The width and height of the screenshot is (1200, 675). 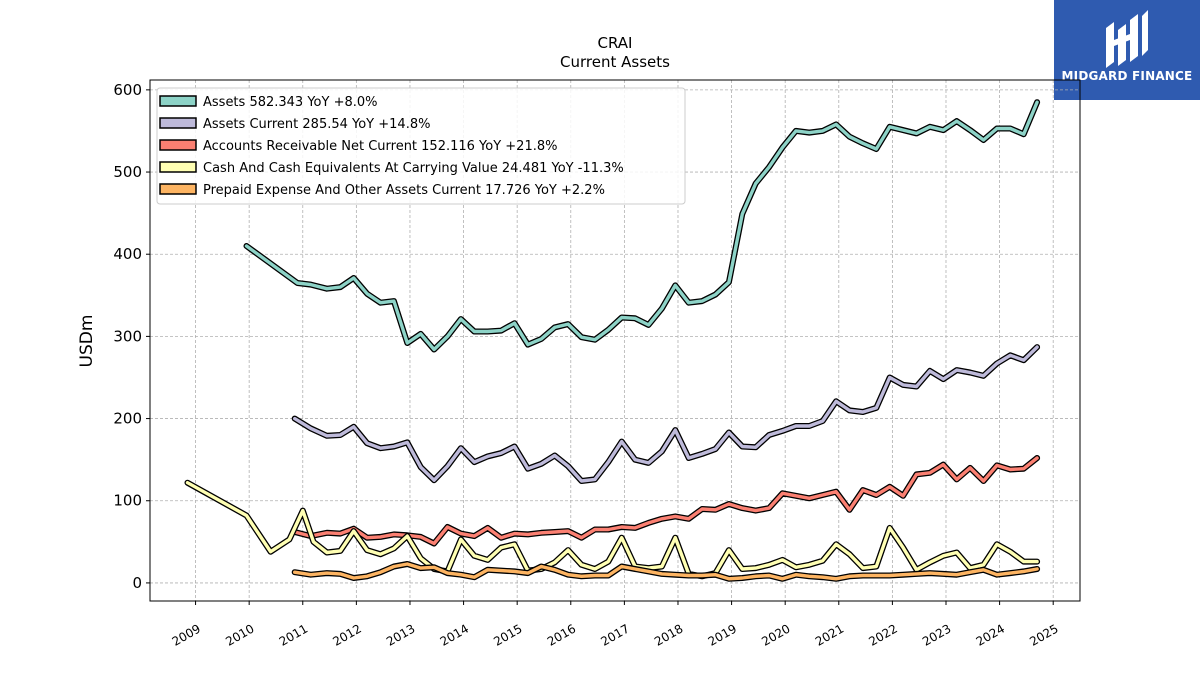 What do you see at coordinates (400, 634) in the screenshot?
I see `x-tick-label: 2013` at bounding box center [400, 634].